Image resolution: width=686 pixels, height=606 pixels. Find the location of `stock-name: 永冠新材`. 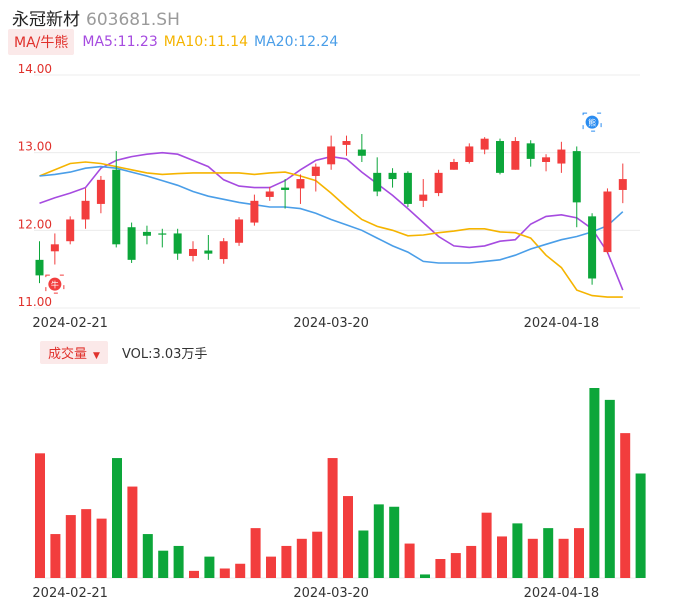

stock-name: 永冠新材 is located at coordinates (46, 20).